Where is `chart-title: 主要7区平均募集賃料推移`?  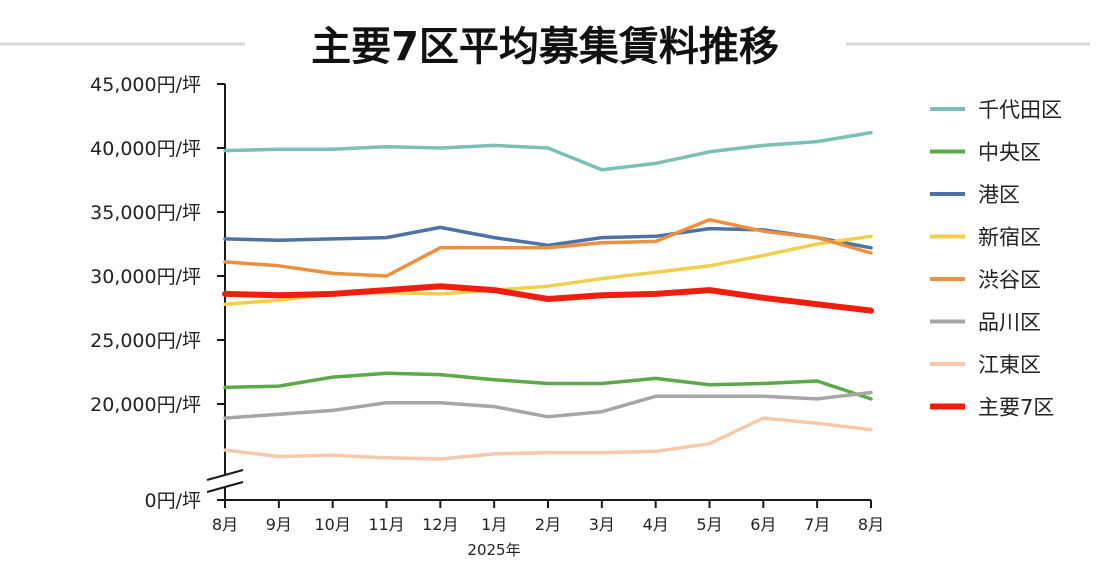
chart-title: 主要7区平均募集賃料推移 is located at coordinates (545, 47).